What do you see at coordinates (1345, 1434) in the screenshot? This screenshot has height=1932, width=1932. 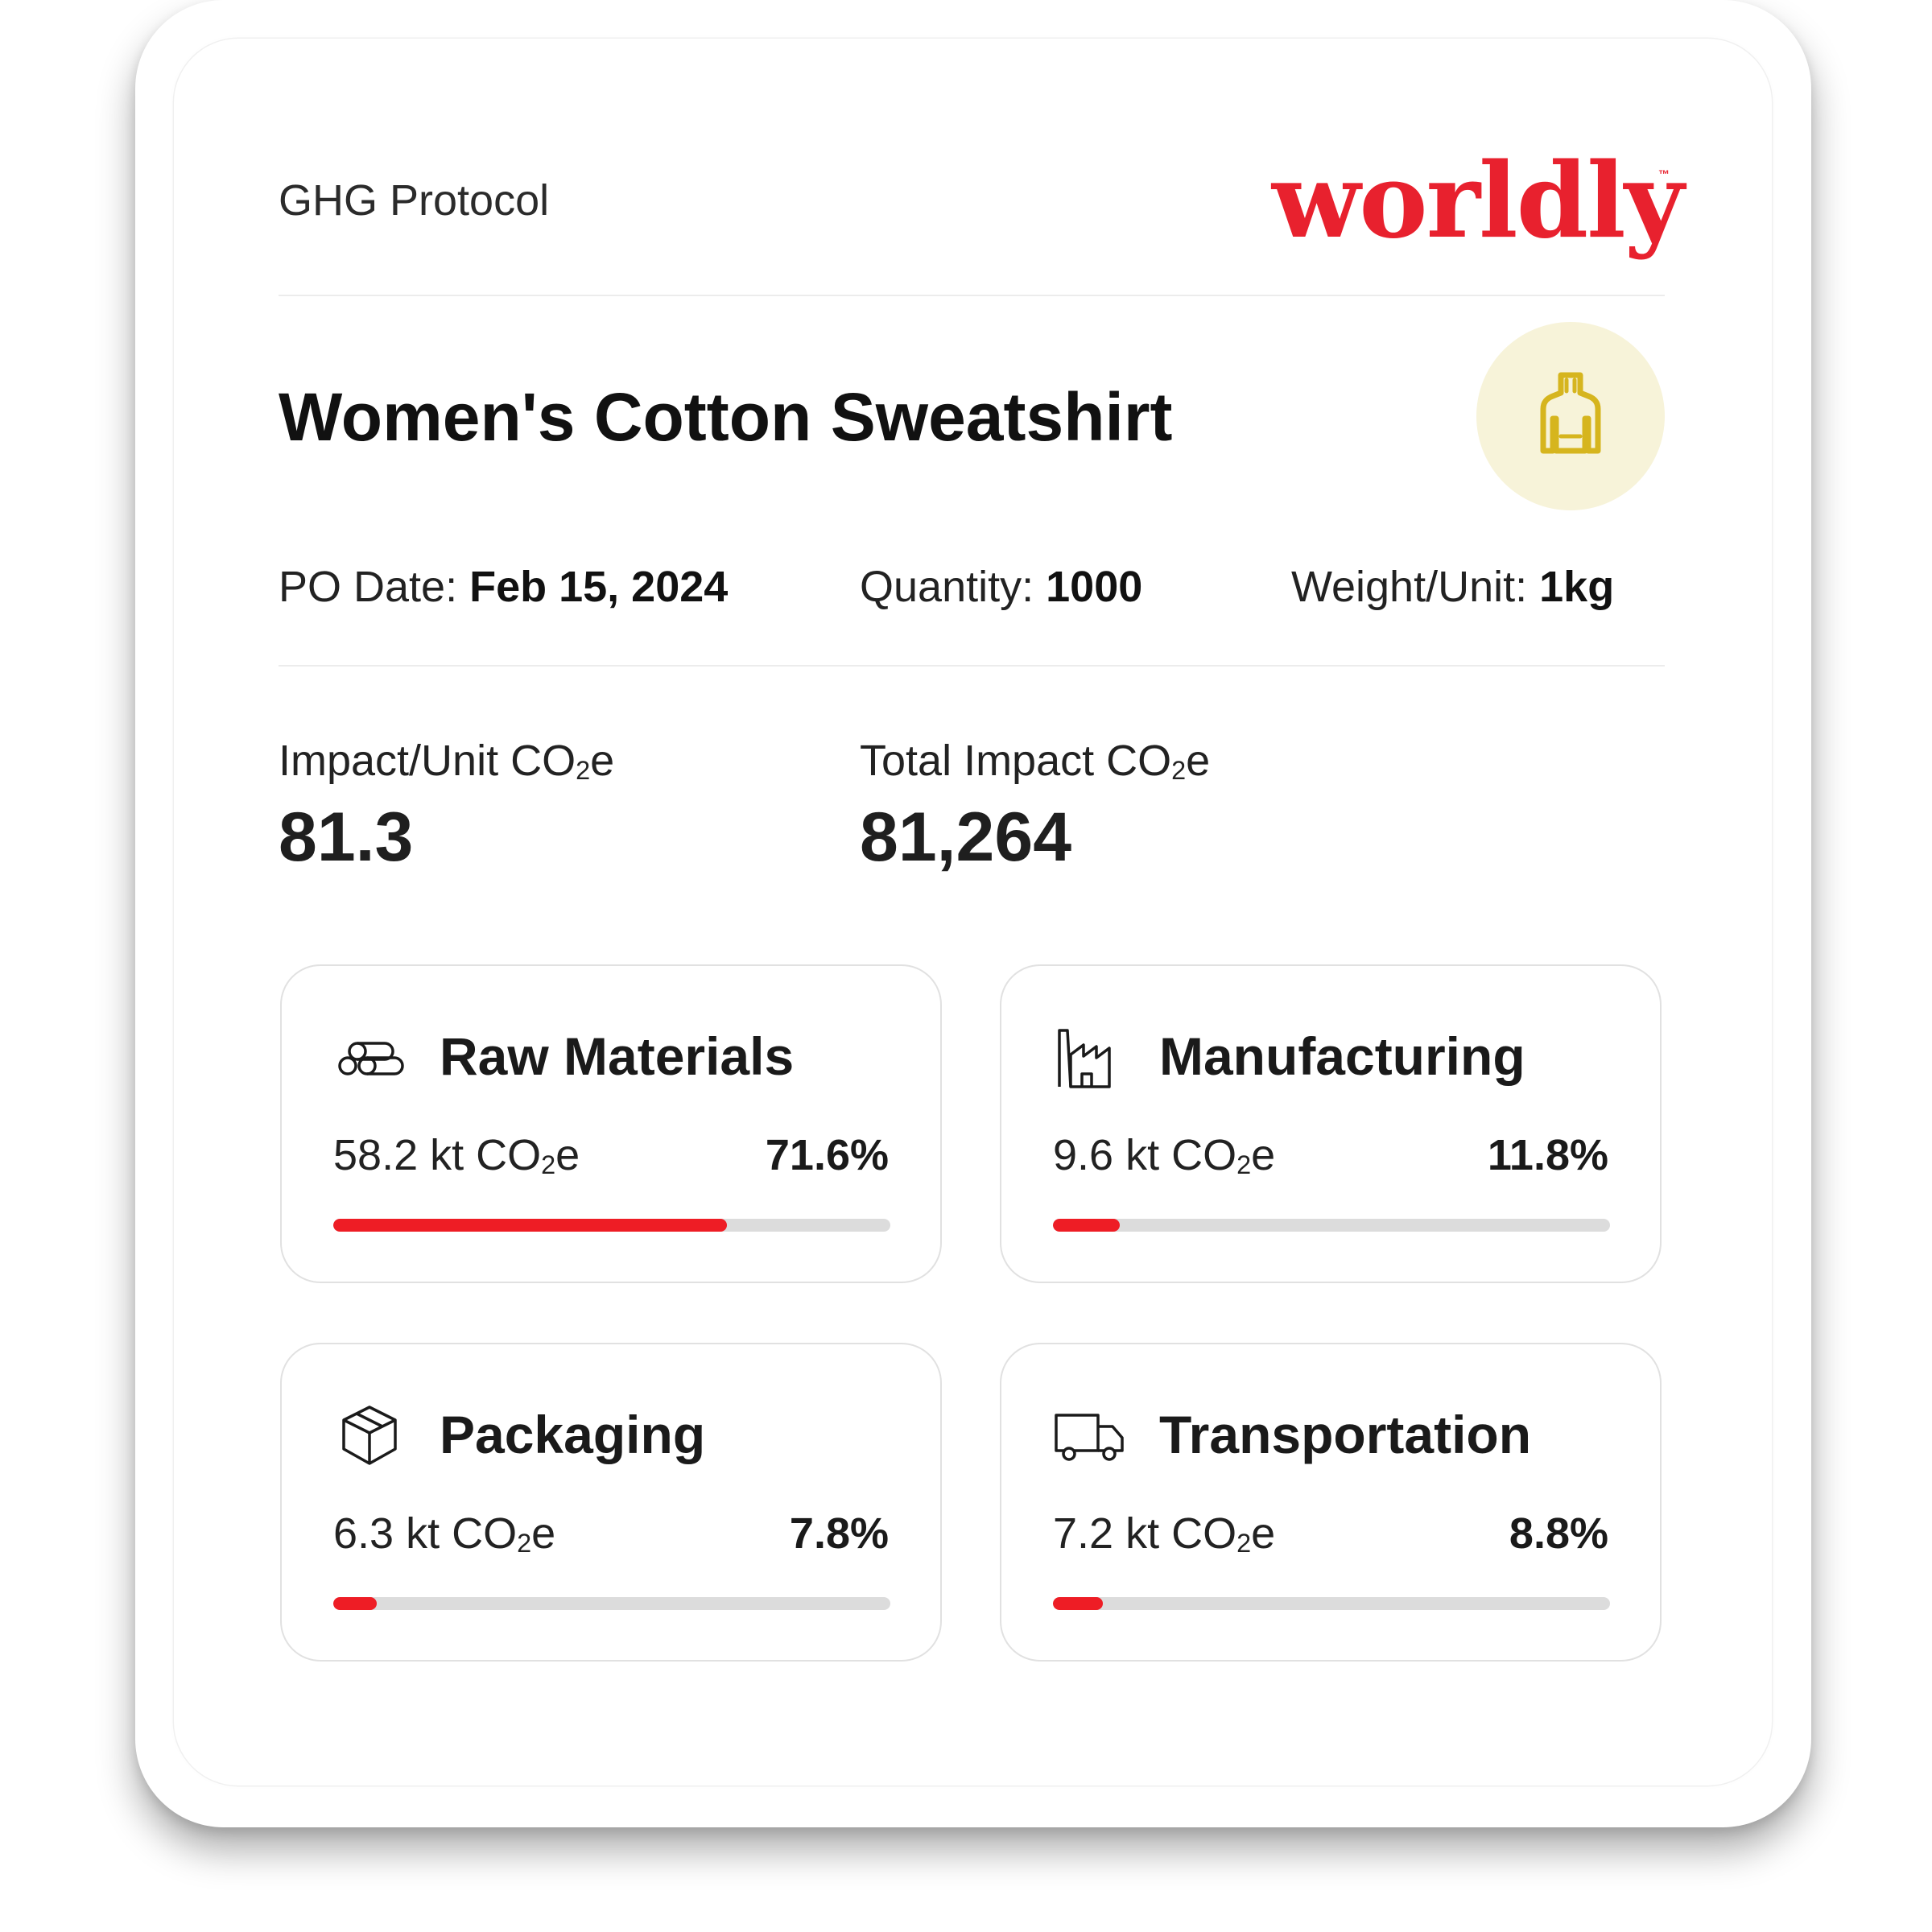 I see `category-title: Transportation` at bounding box center [1345, 1434].